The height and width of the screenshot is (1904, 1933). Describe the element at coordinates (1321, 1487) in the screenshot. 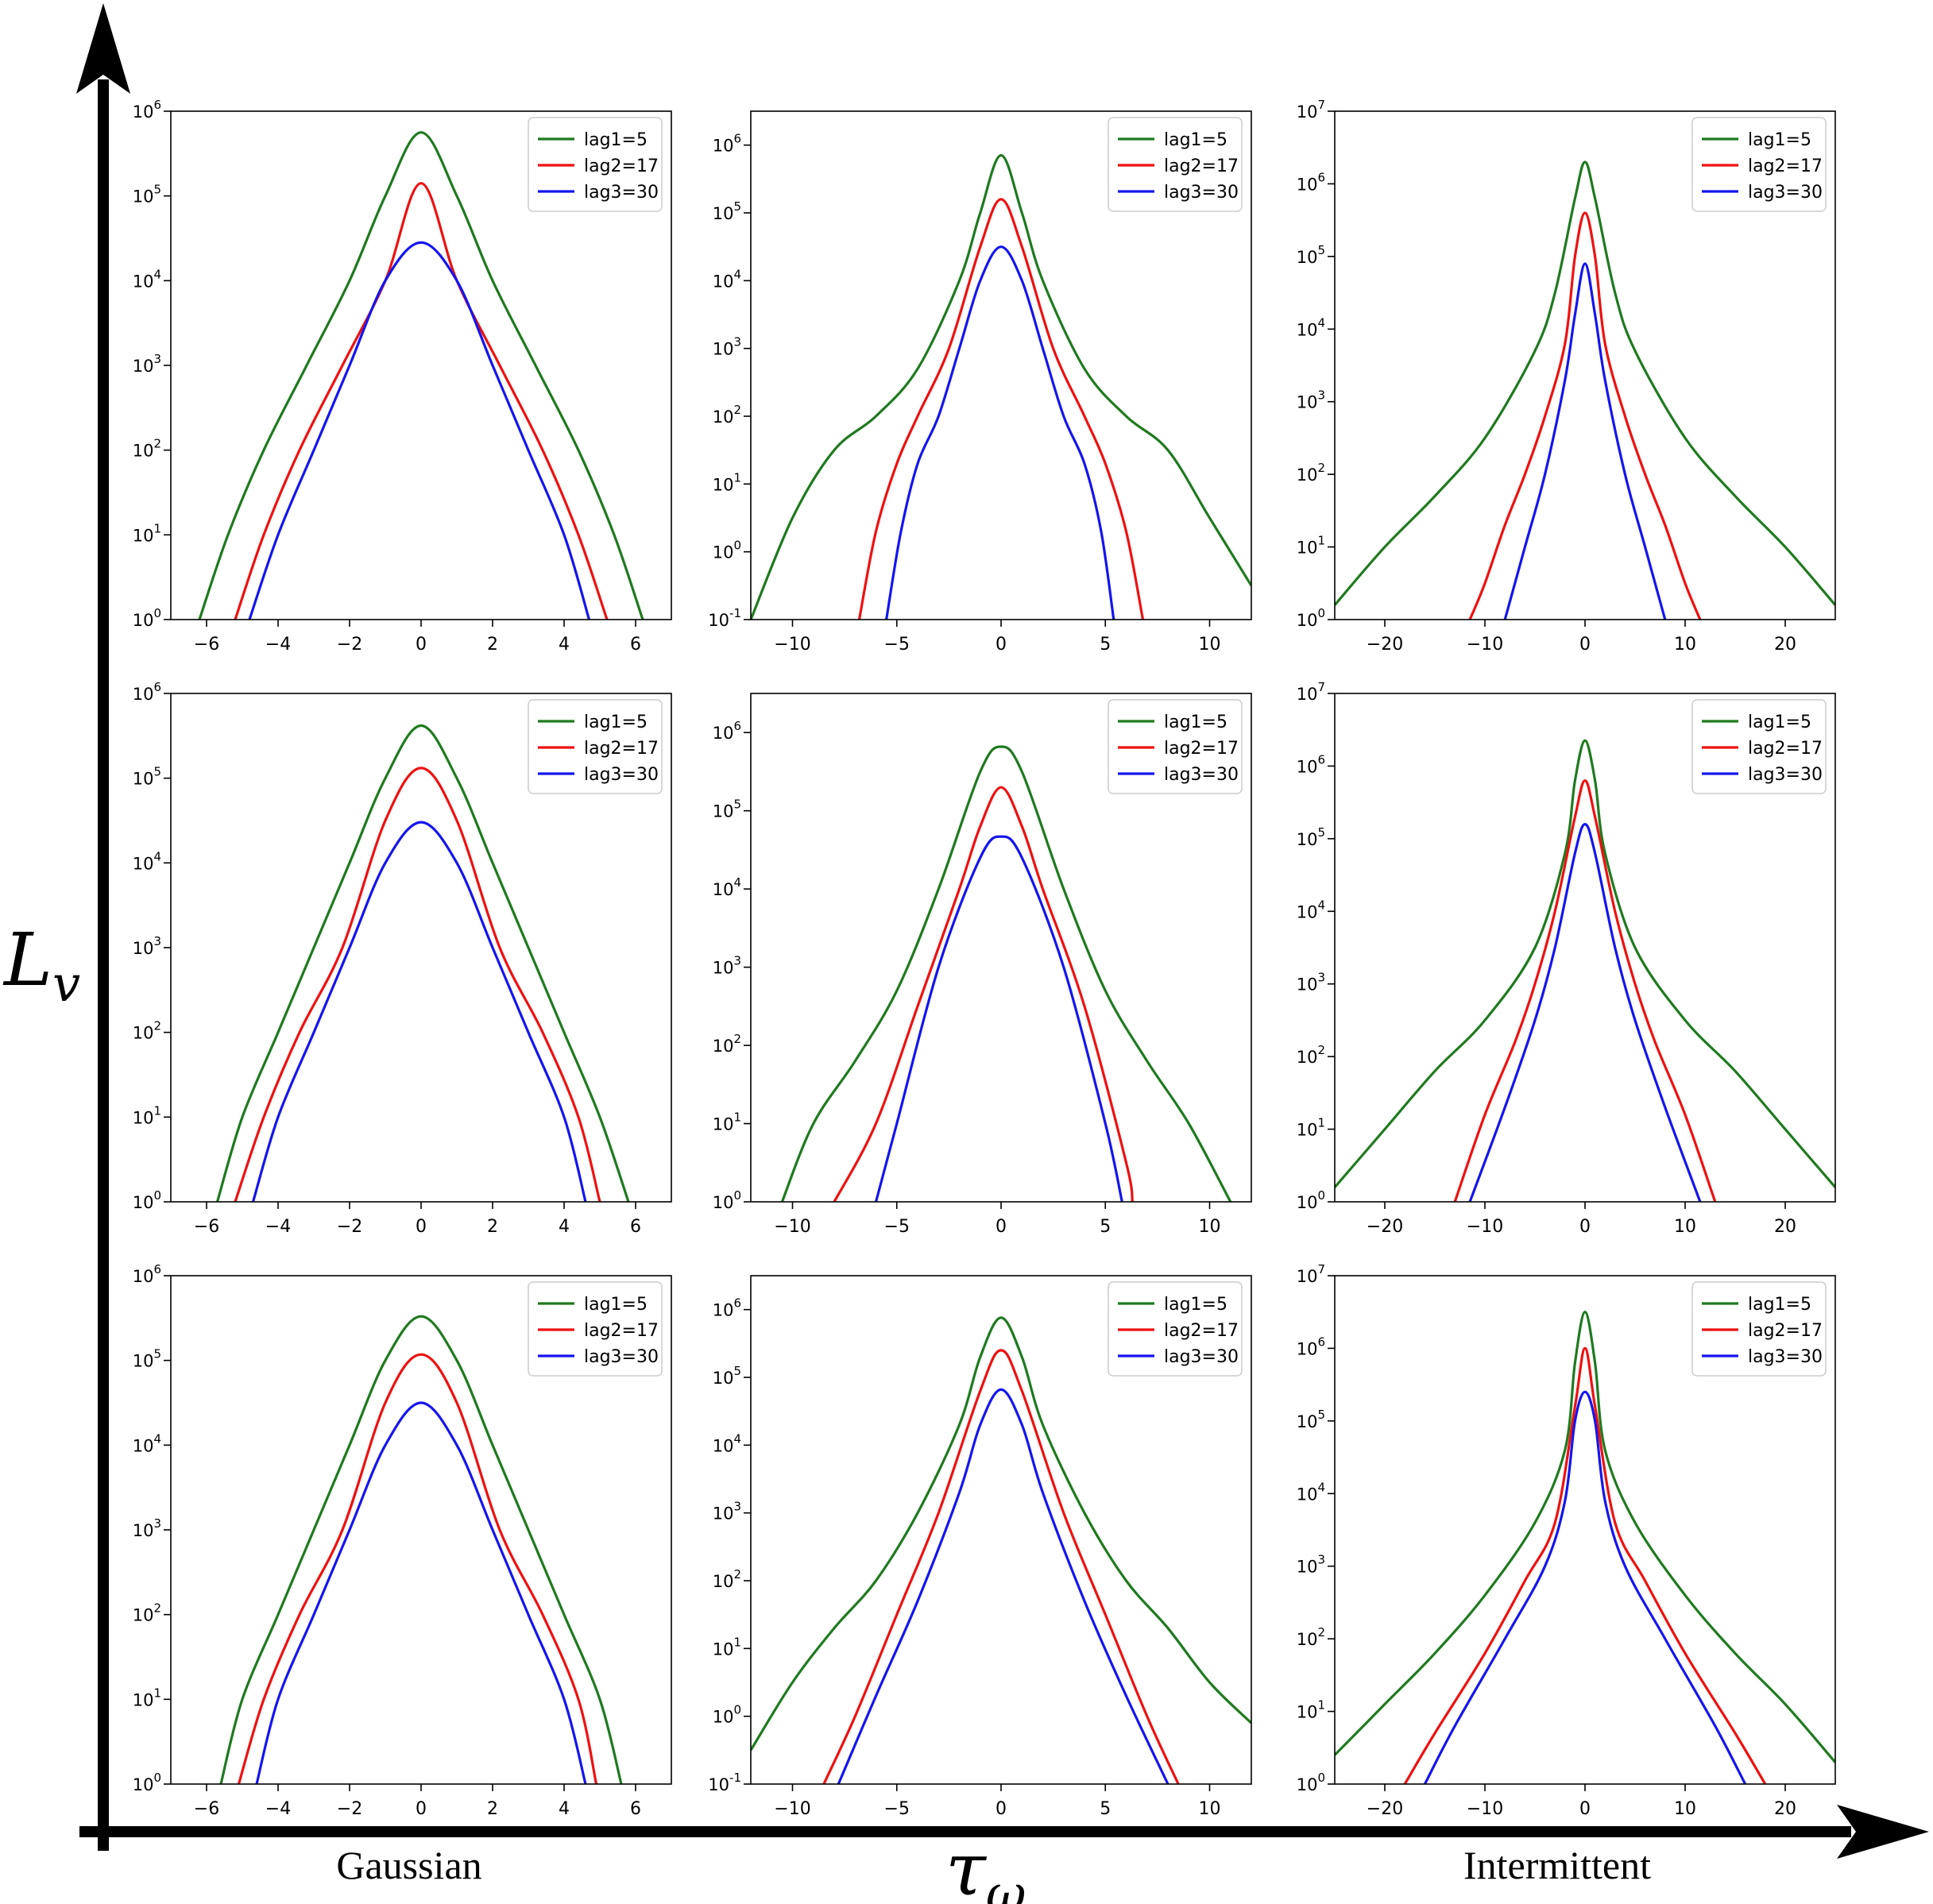

I see `y-tick-exponent: 4` at that location.